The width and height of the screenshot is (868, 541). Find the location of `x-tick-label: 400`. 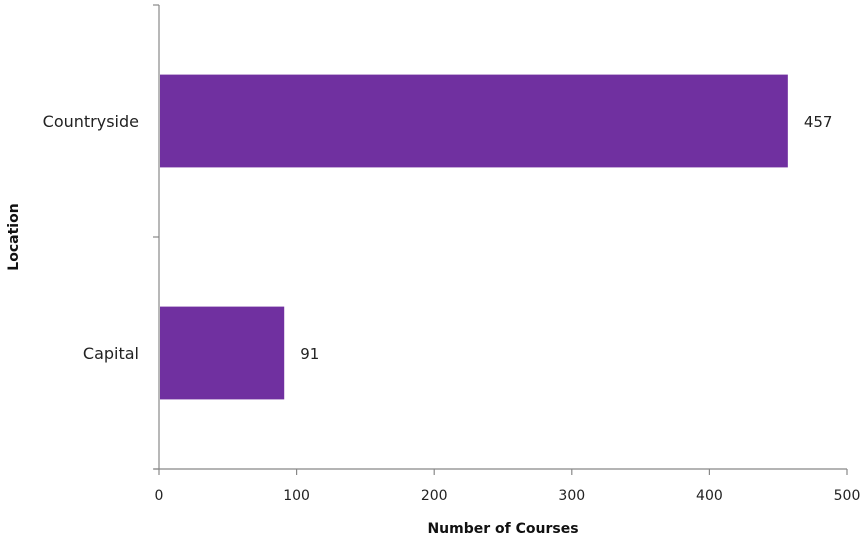

x-tick-label: 400 is located at coordinates (709, 496).